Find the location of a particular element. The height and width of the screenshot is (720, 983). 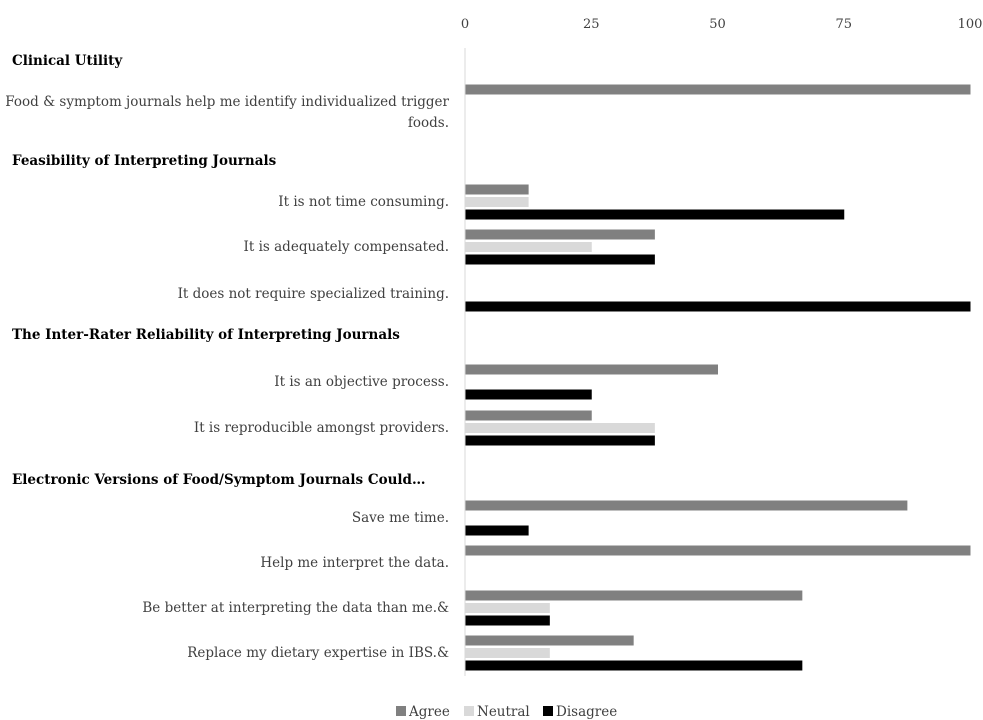

x-tick-label: 0 is located at coordinates (465, 24).